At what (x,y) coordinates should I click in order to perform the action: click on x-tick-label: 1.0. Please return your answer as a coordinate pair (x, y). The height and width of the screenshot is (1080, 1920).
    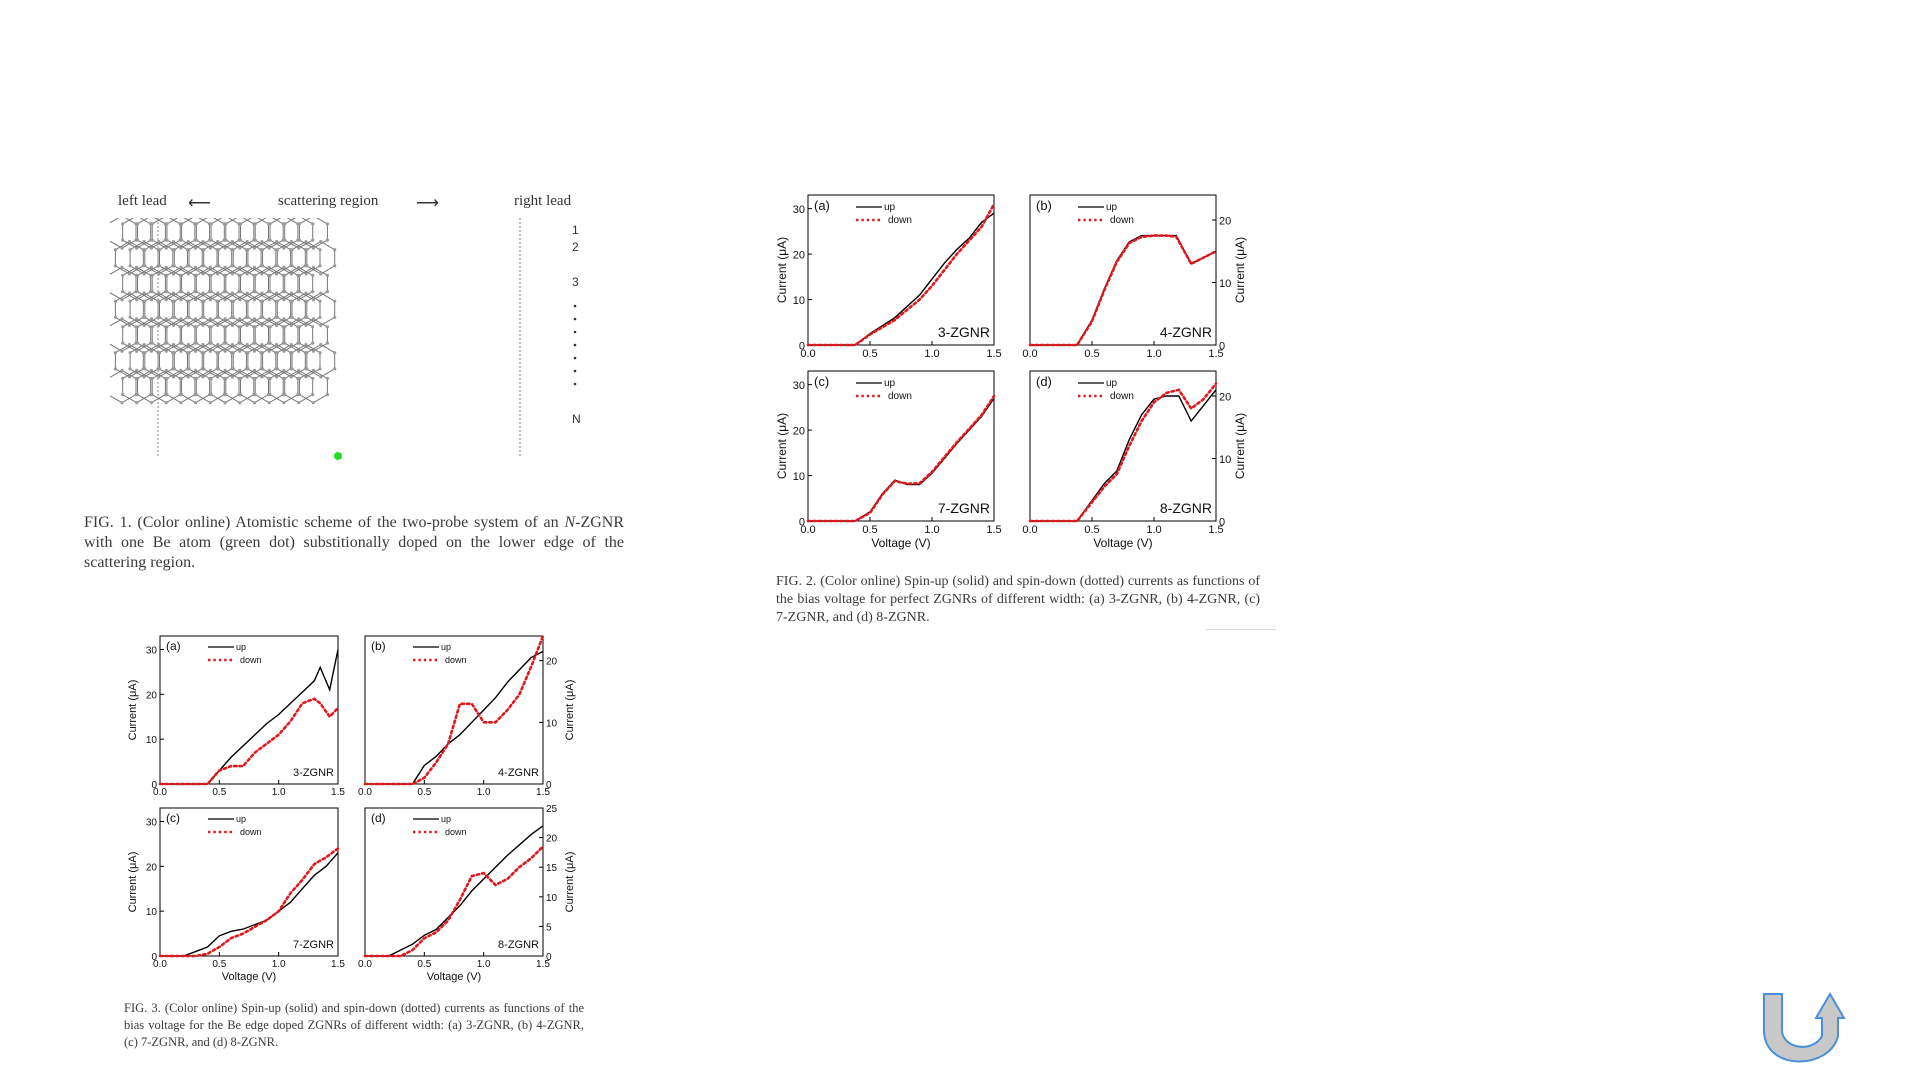
    Looking at the image, I should click on (279, 792).